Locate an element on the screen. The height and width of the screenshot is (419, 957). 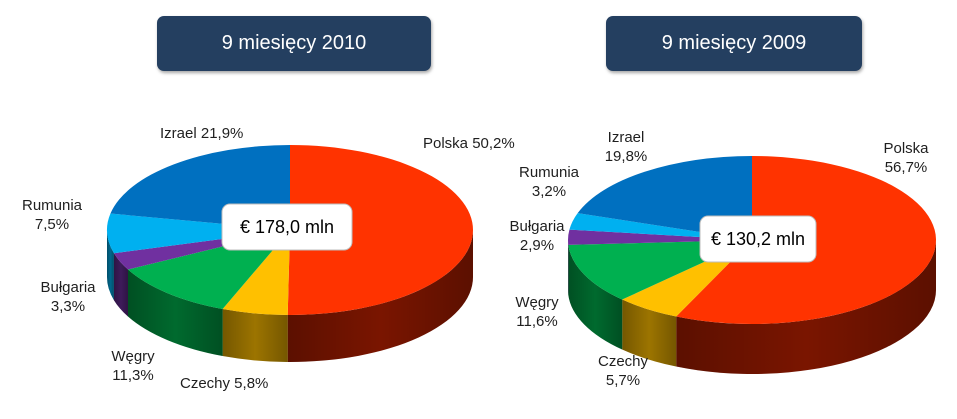
total-value: € 130,2 mln is located at coordinates (758, 239).